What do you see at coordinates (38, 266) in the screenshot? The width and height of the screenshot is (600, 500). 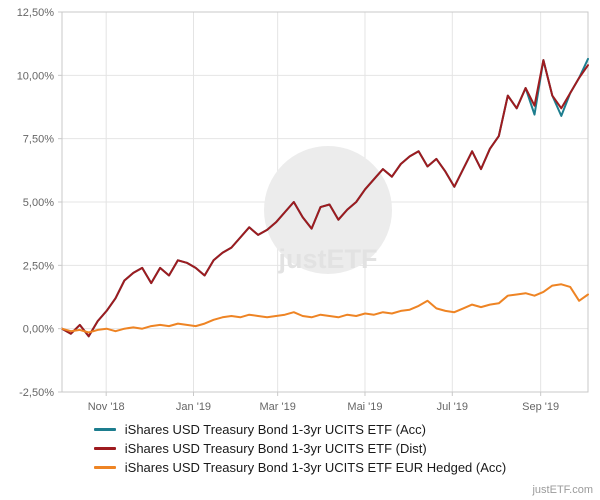 I see `svg-text: 2,50%` at bounding box center [38, 266].